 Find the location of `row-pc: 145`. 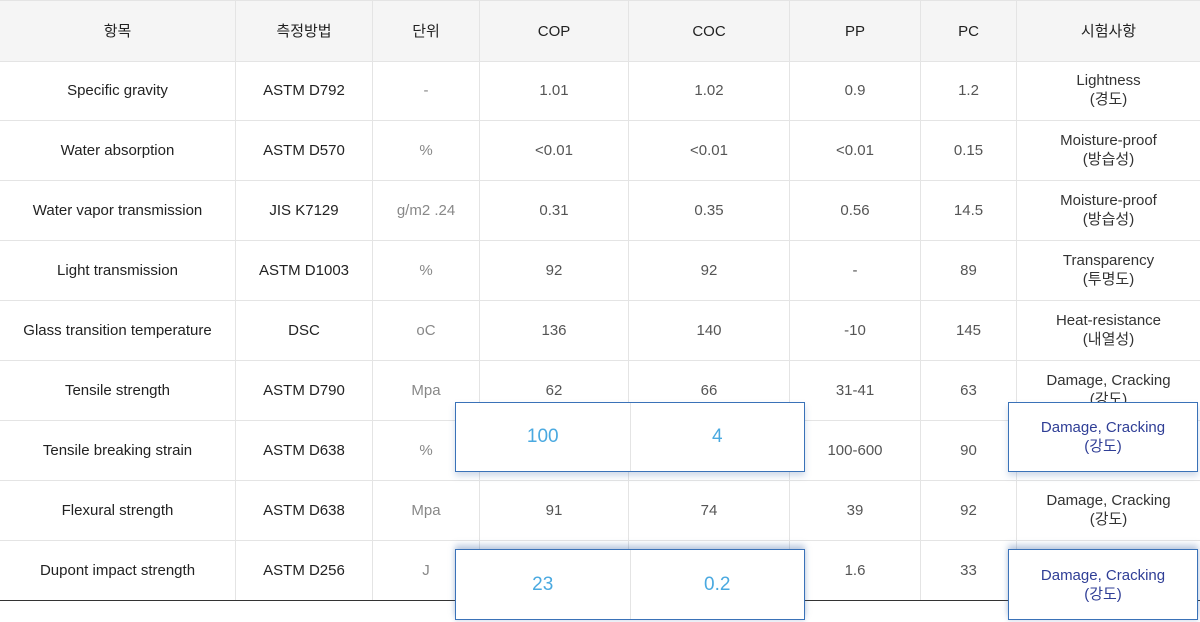

row-pc: 145 is located at coordinates (969, 330).